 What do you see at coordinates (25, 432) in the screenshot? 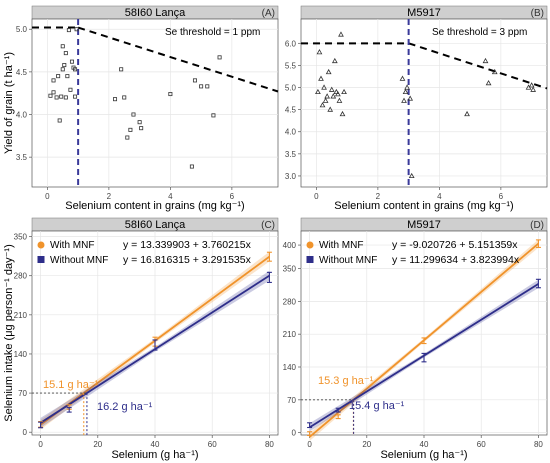
I see `tick-label-y-c: 0` at bounding box center [25, 432].